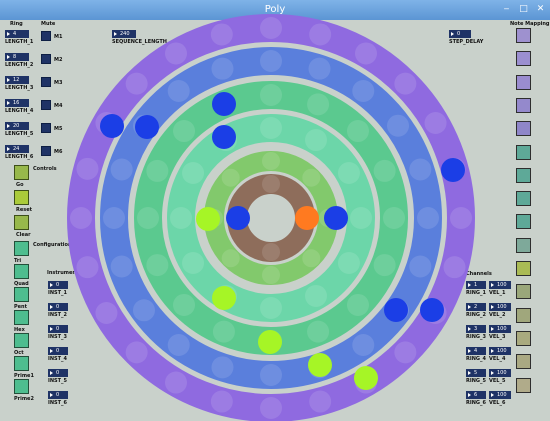 The width and height of the screenshot is (550, 421). Describe the element at coordinates (124, 34) in the screenshot. I see `sequence-length-spinbox: 240` at that location.